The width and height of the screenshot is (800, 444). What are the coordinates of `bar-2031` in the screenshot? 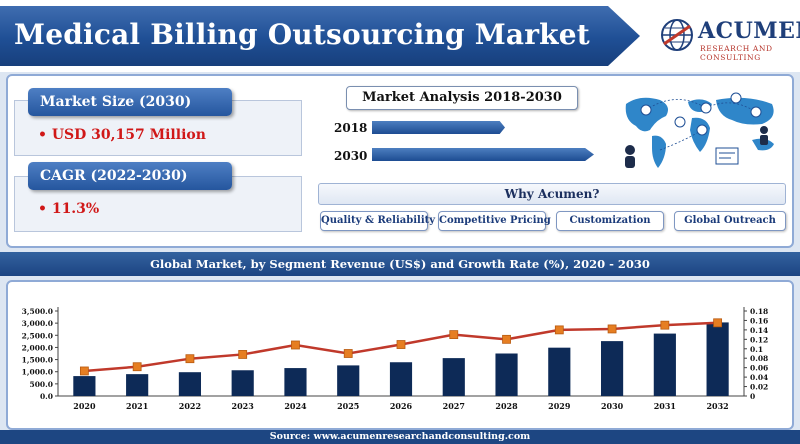 It's located at (664, 364).